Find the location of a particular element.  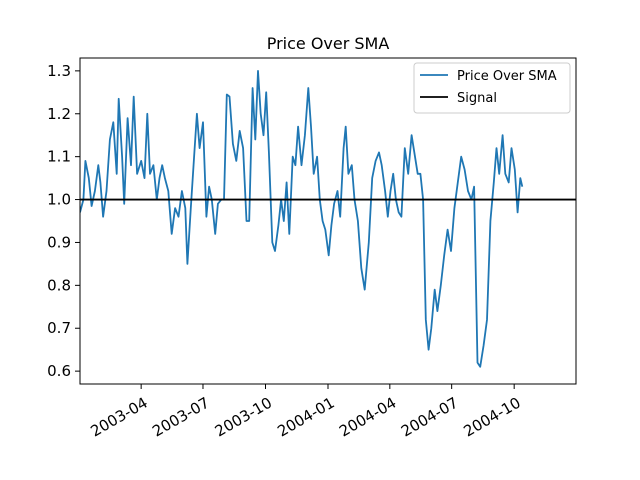

y-tick-label: 0.6 is located at coordinates (59, 371).